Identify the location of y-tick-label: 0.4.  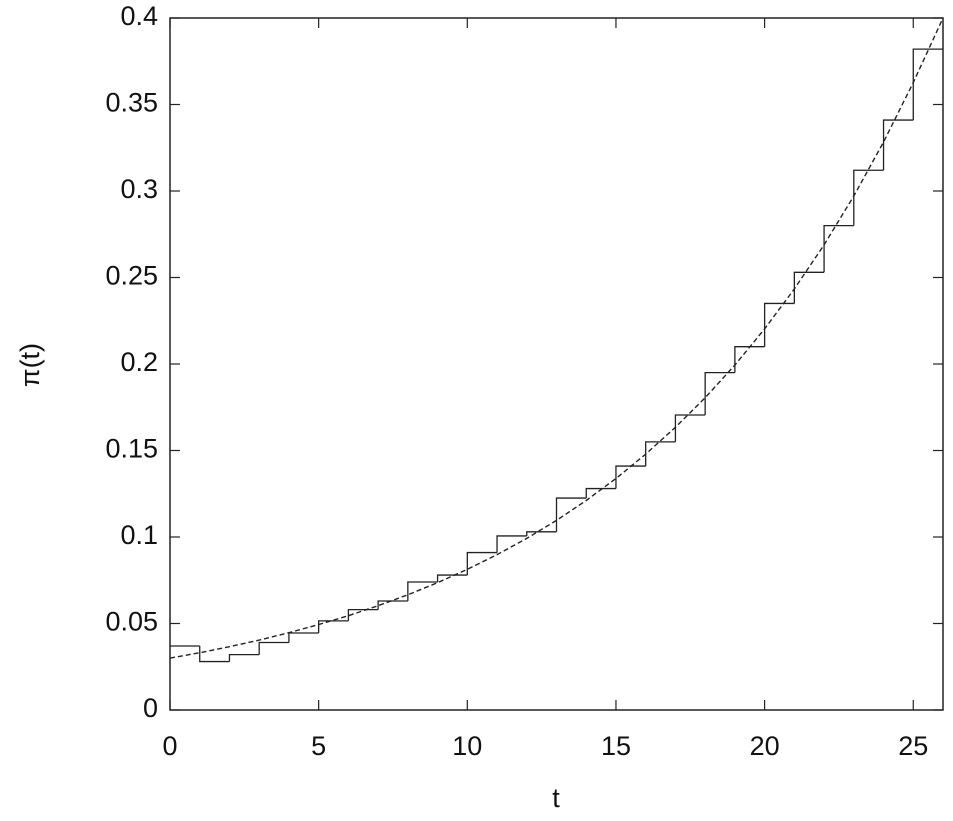
(139, 16).